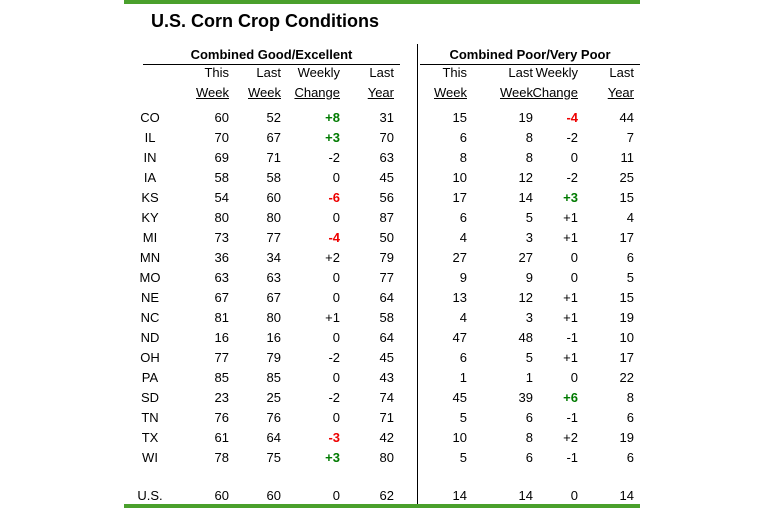  What do you see at coordinates (150, 377) in the screenshot?
I see `state-label: PA` at bounding box center [150, 377].